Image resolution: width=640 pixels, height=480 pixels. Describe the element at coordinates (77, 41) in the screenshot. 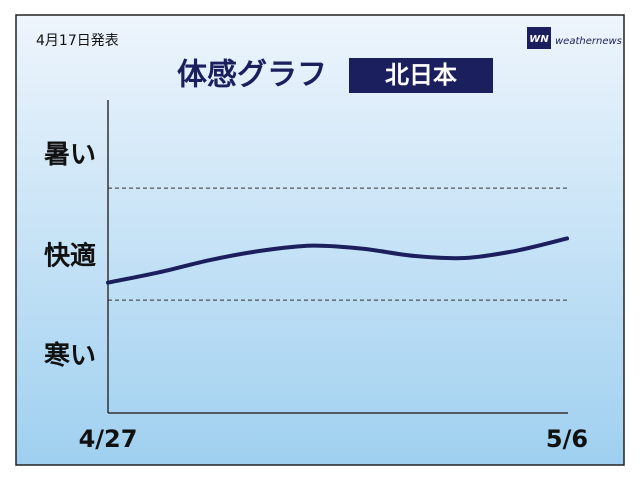

I see `note: 4月17日発表` at that location.